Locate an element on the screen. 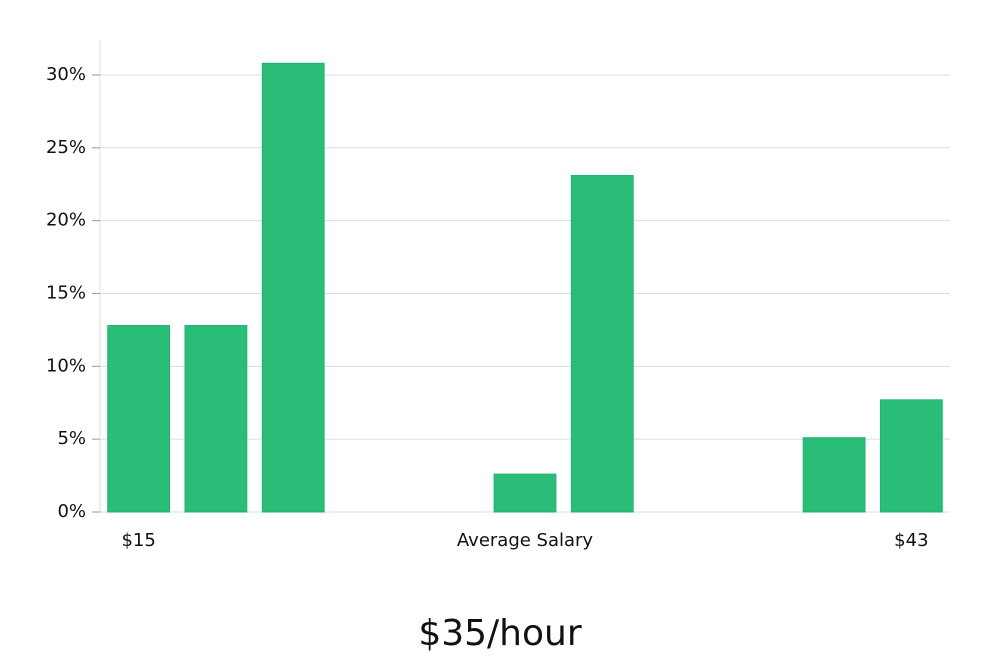  subtitle: $35/hour is located at coordinates (500, 633).